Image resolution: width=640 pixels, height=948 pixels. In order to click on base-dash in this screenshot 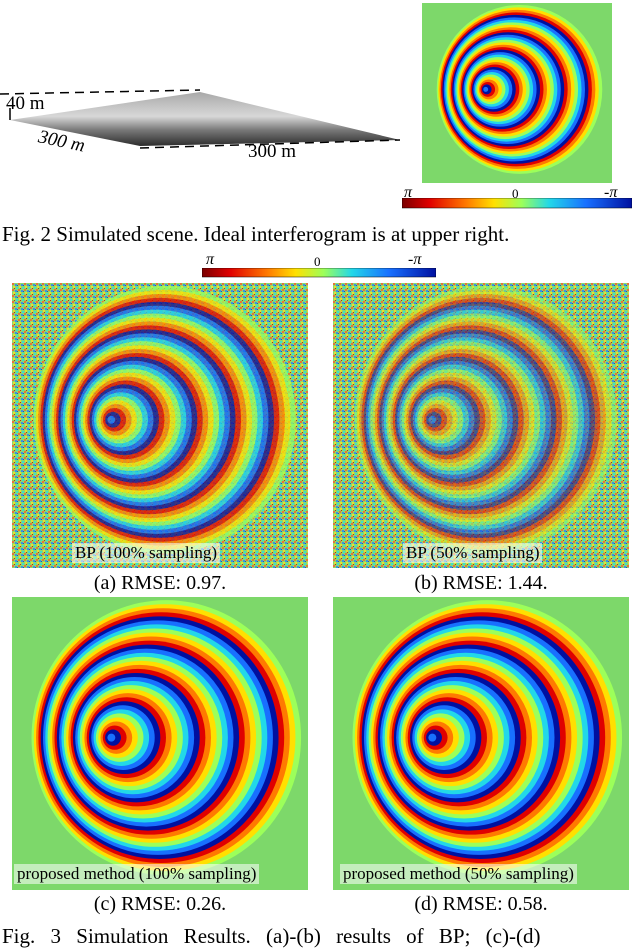, I will do `click(270, 144)`.